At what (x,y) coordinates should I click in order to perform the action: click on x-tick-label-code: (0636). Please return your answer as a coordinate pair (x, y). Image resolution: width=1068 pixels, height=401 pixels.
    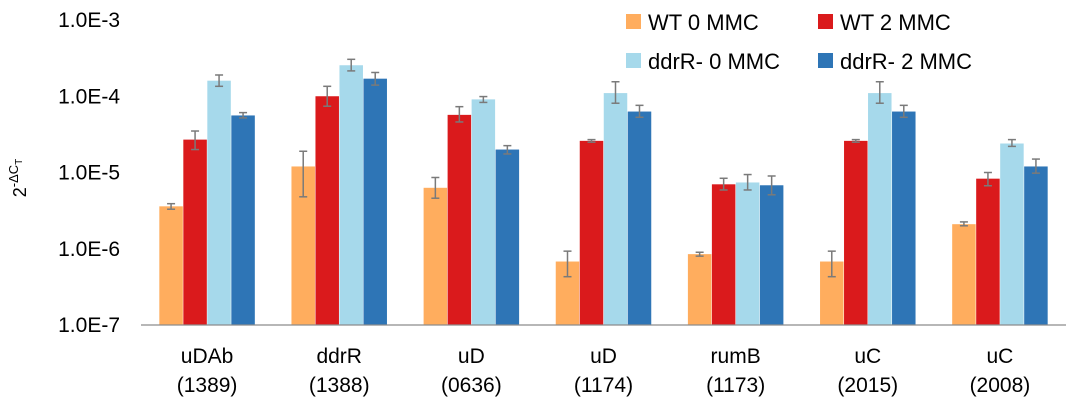
    Looking at the image, I should click on (471, 385).